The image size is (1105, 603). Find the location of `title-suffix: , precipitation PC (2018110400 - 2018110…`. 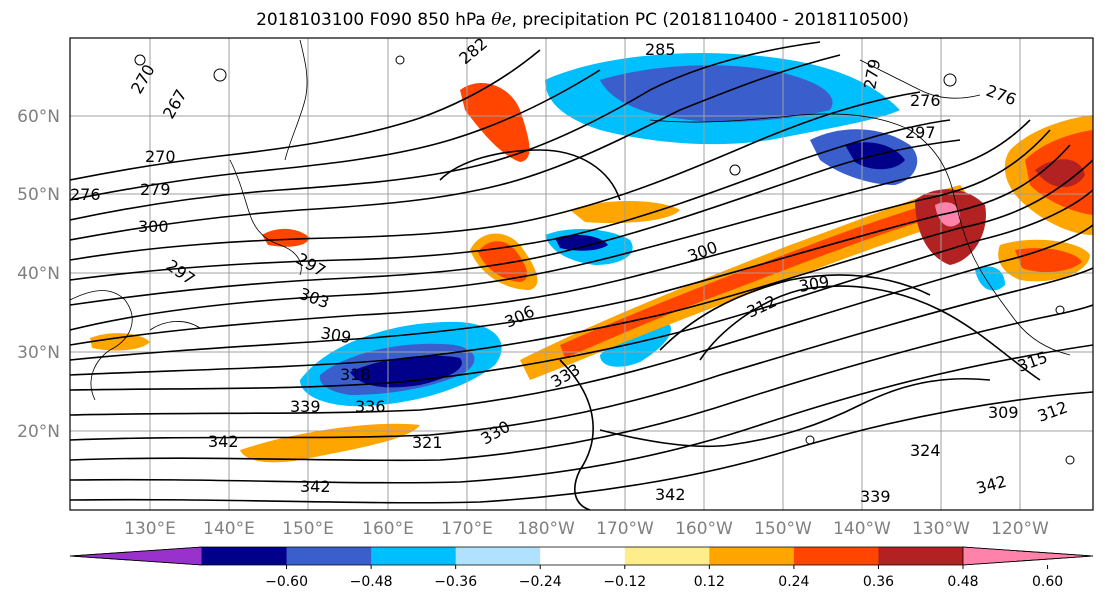

title-suffix: , precipitation PC (2018110400 - 2018110… is located at coordinates (710, 20).